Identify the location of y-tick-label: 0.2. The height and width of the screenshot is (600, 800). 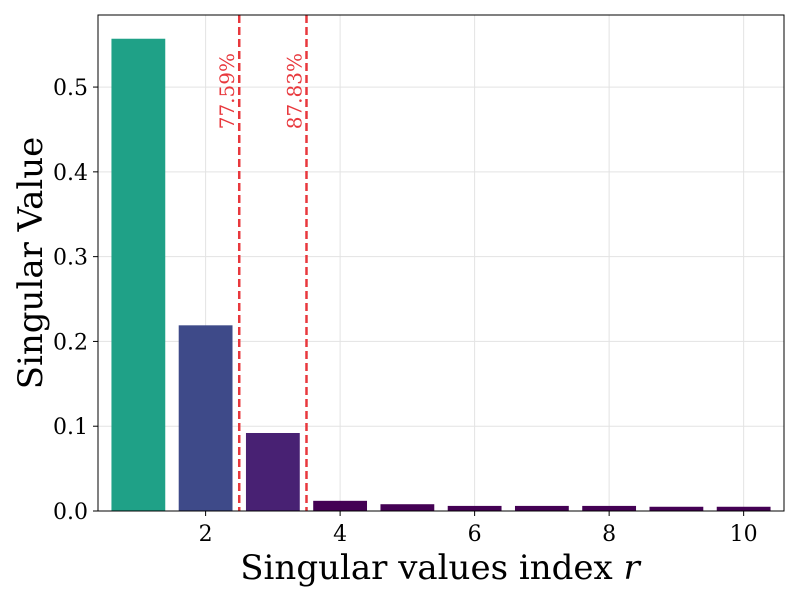
(70, 342).